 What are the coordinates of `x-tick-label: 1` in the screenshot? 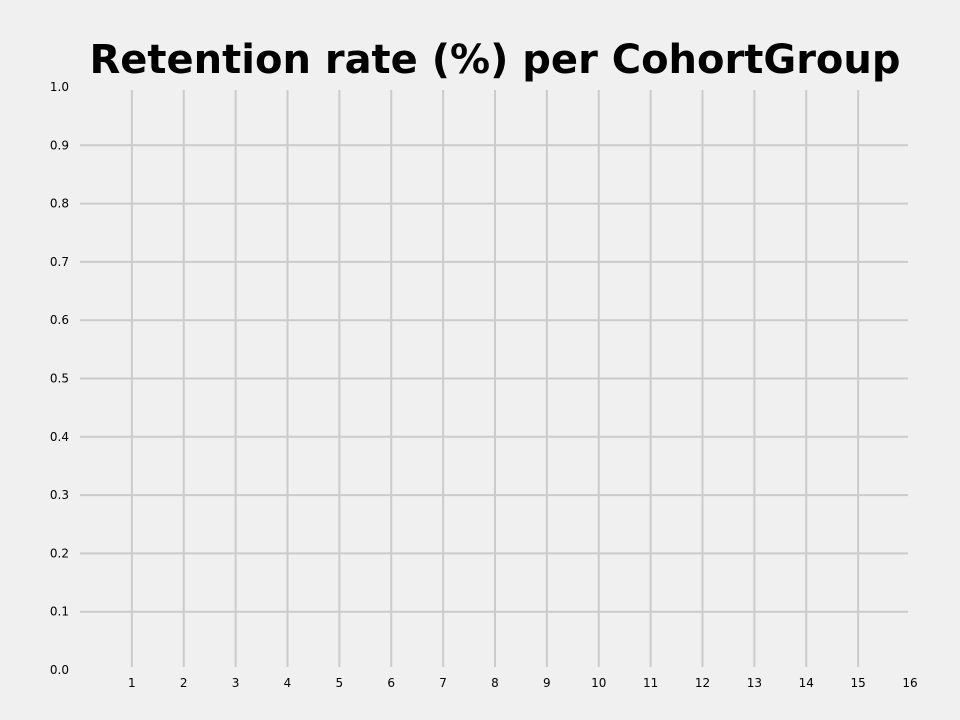 It's located at (132, 683).